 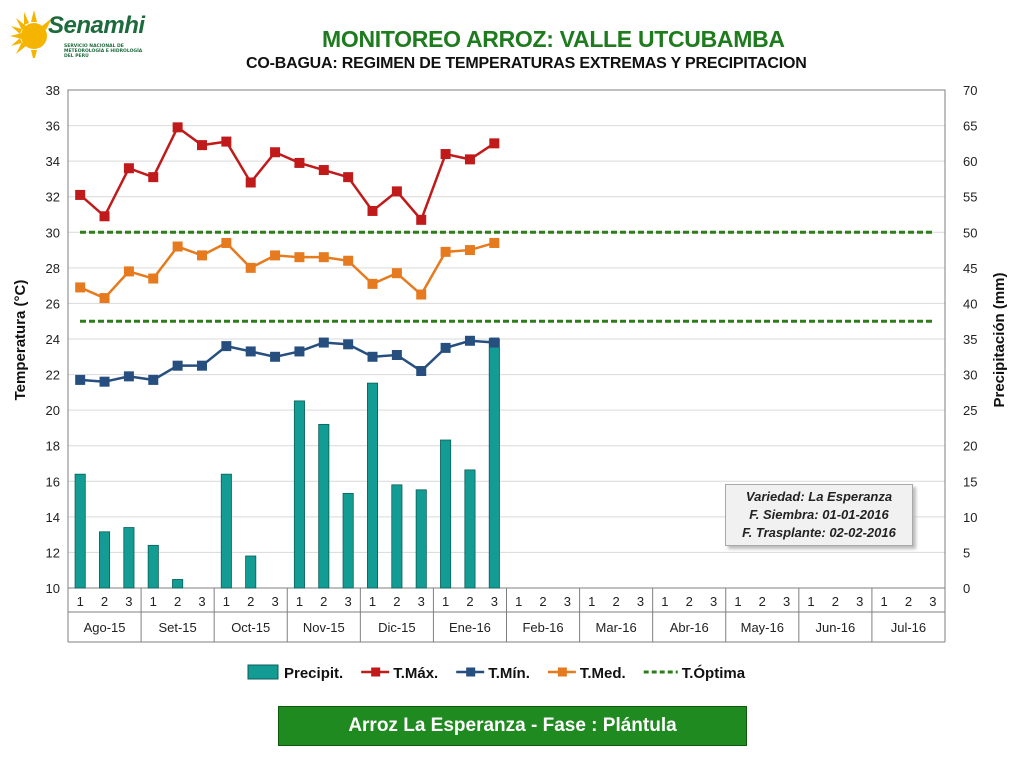 What do you see at coordinates (250, 627) in the screenshot?
I see `x-tick-month: Oct-15` at bounding box center [250, 627].